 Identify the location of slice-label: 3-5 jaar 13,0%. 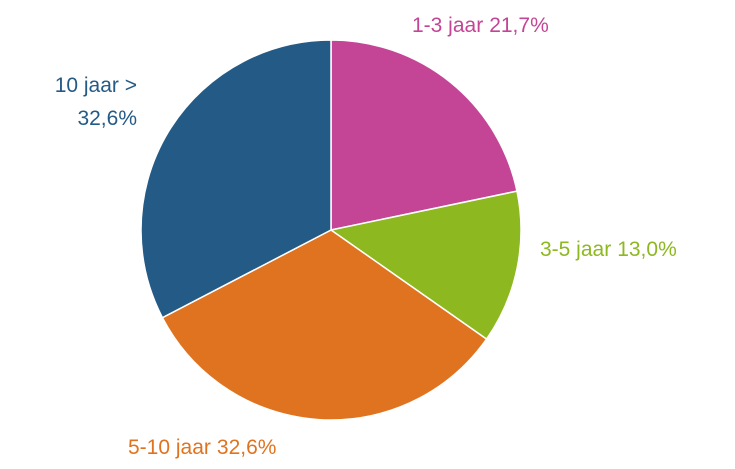
(608, 249).